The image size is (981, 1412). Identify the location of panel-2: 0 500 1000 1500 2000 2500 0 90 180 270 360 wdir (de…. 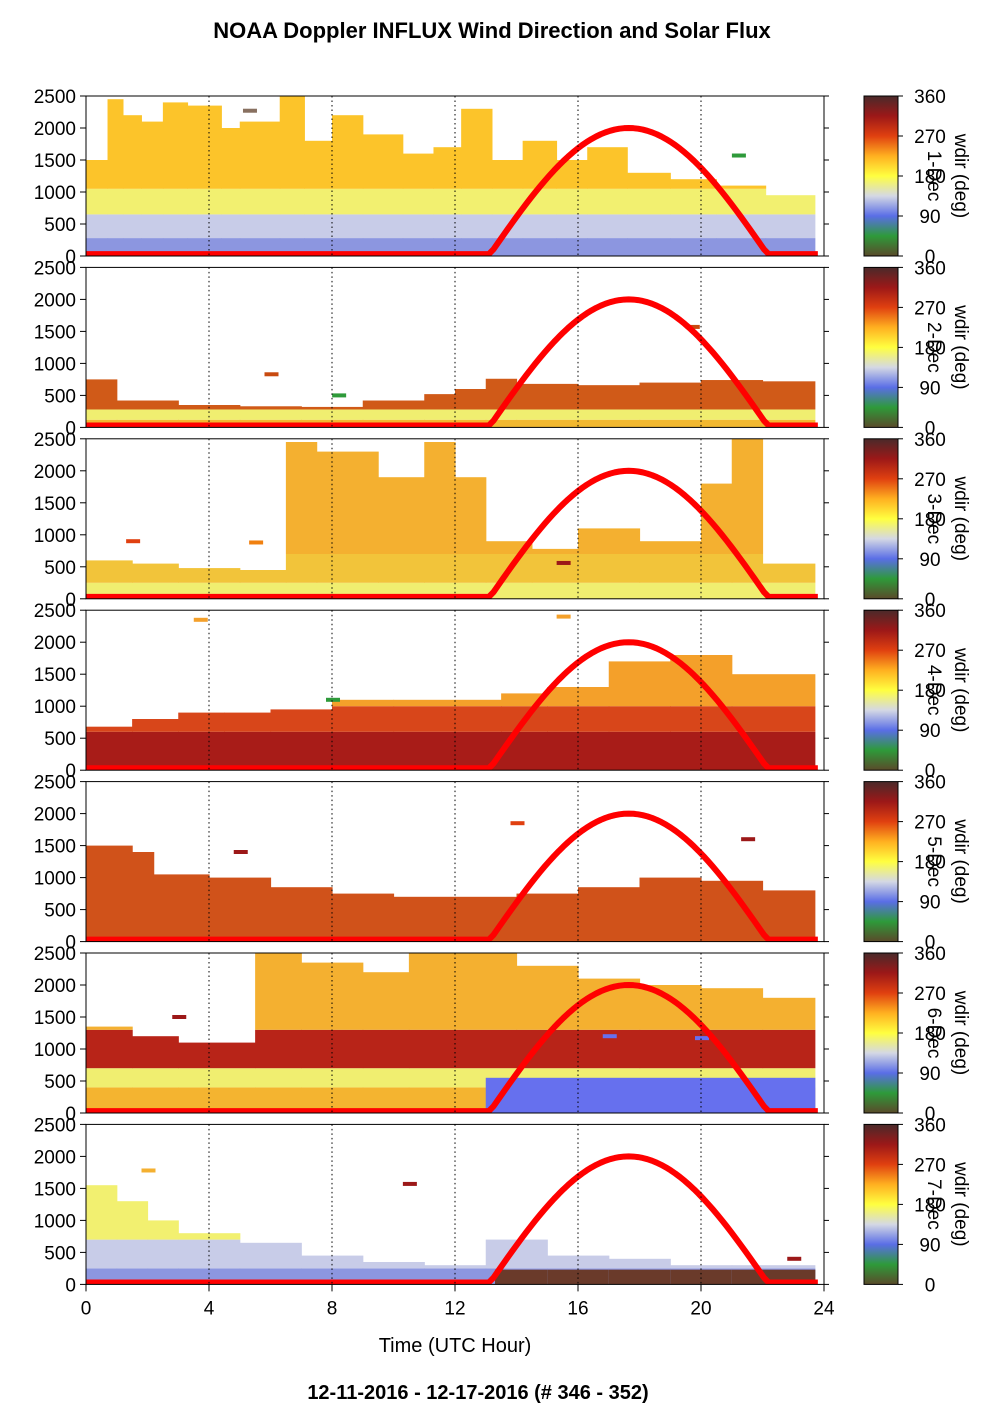
(502, 348).